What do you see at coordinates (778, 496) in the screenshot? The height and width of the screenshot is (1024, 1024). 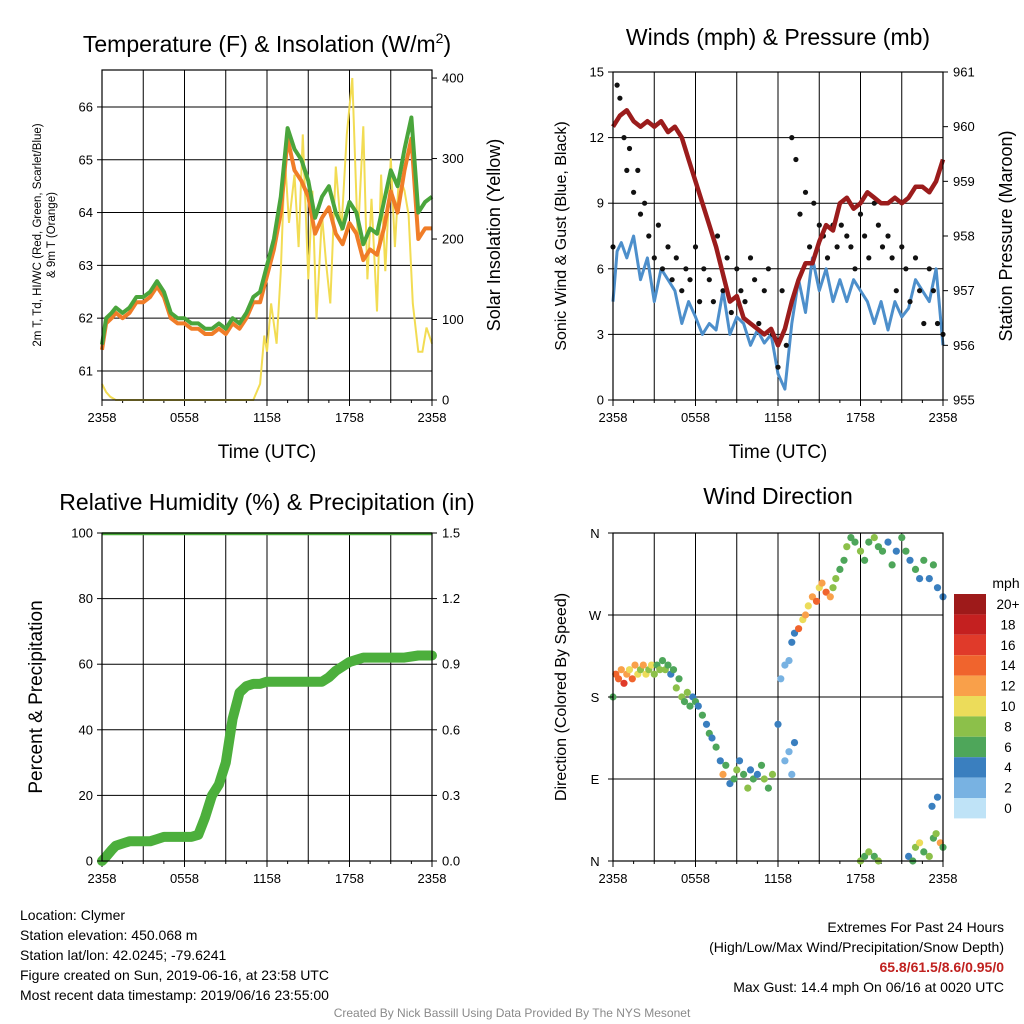 I see `chart-title: Wind Direction` at bounding box center [778, 496].